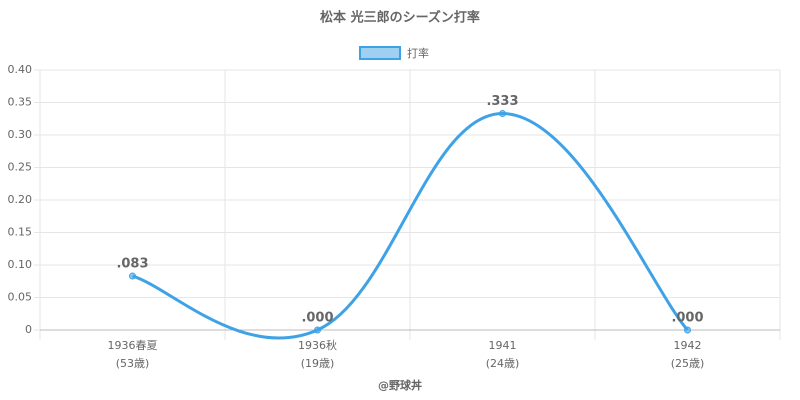 This screenshot has width=800, height=400. Describe the element at coordinates (28, 329) in the screenshot. I see `y-tick-label: 0` at that location.